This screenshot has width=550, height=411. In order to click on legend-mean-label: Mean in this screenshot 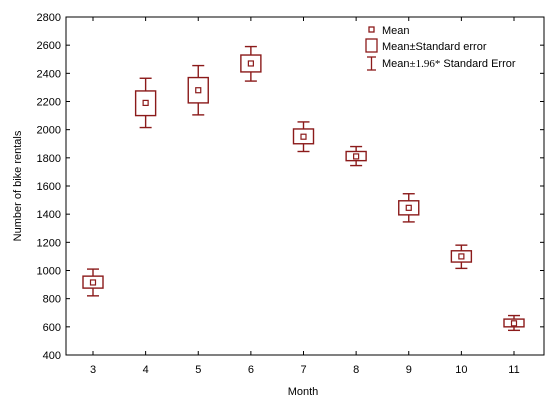, I will do `click(396, 31)`.